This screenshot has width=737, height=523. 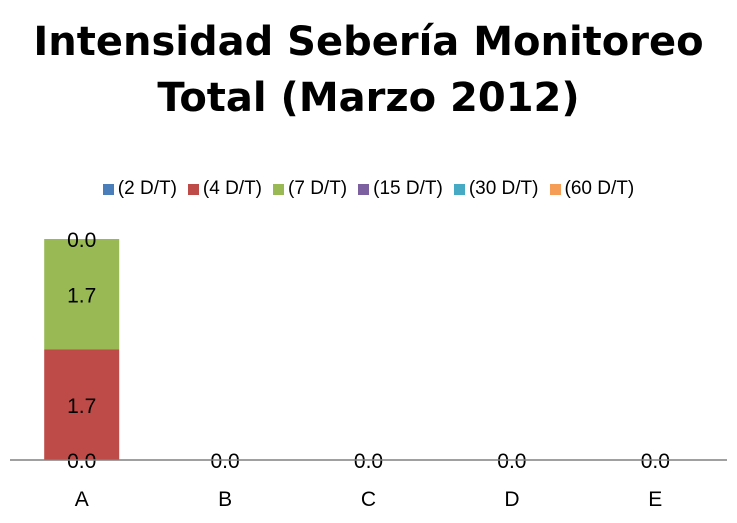 I want to click on legend-swatch-30dt, so click(x=459, y=189).